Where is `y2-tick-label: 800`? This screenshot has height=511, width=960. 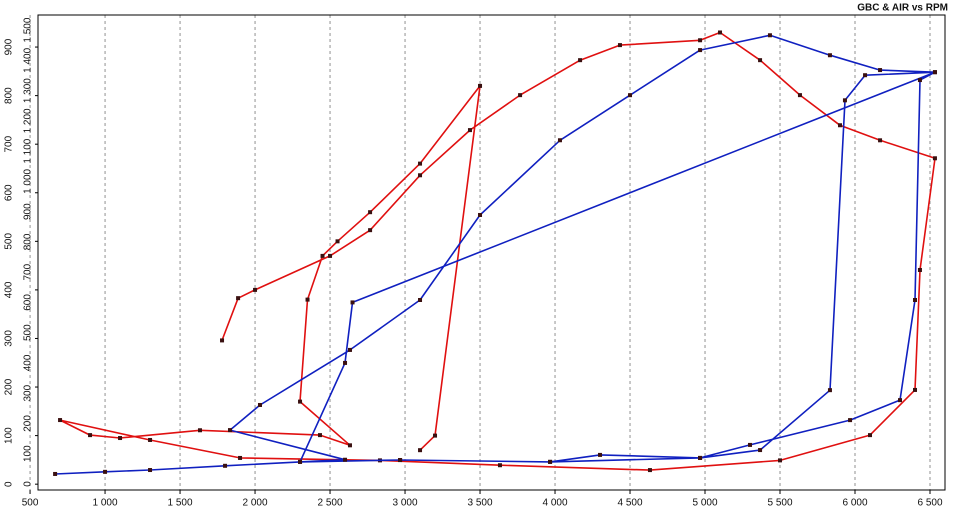
y2-tick-label: 800 is located at coordinates (28, 241).